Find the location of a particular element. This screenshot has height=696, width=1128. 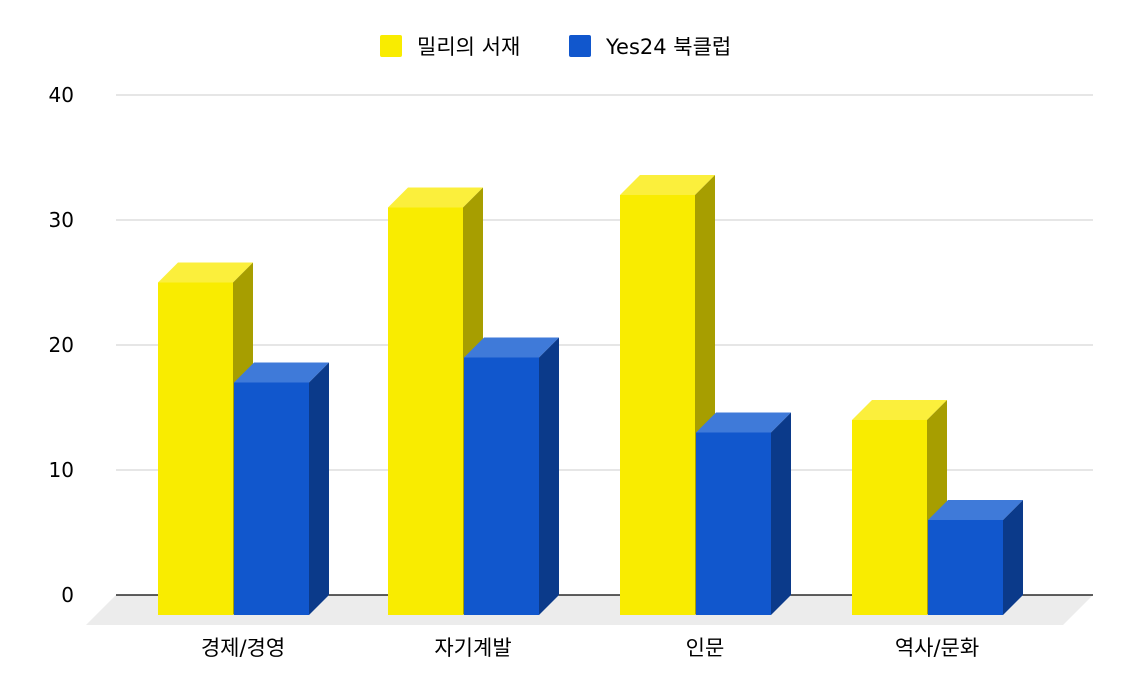

floor-plane is located at coordinates (589, 610).